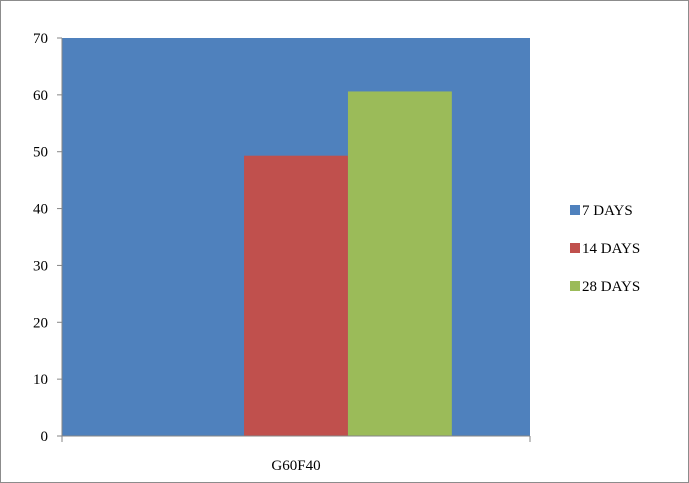  Describe the element at coordinates (295, 466) in the screenshot. I see `x-category-label: G60F40` at that location.